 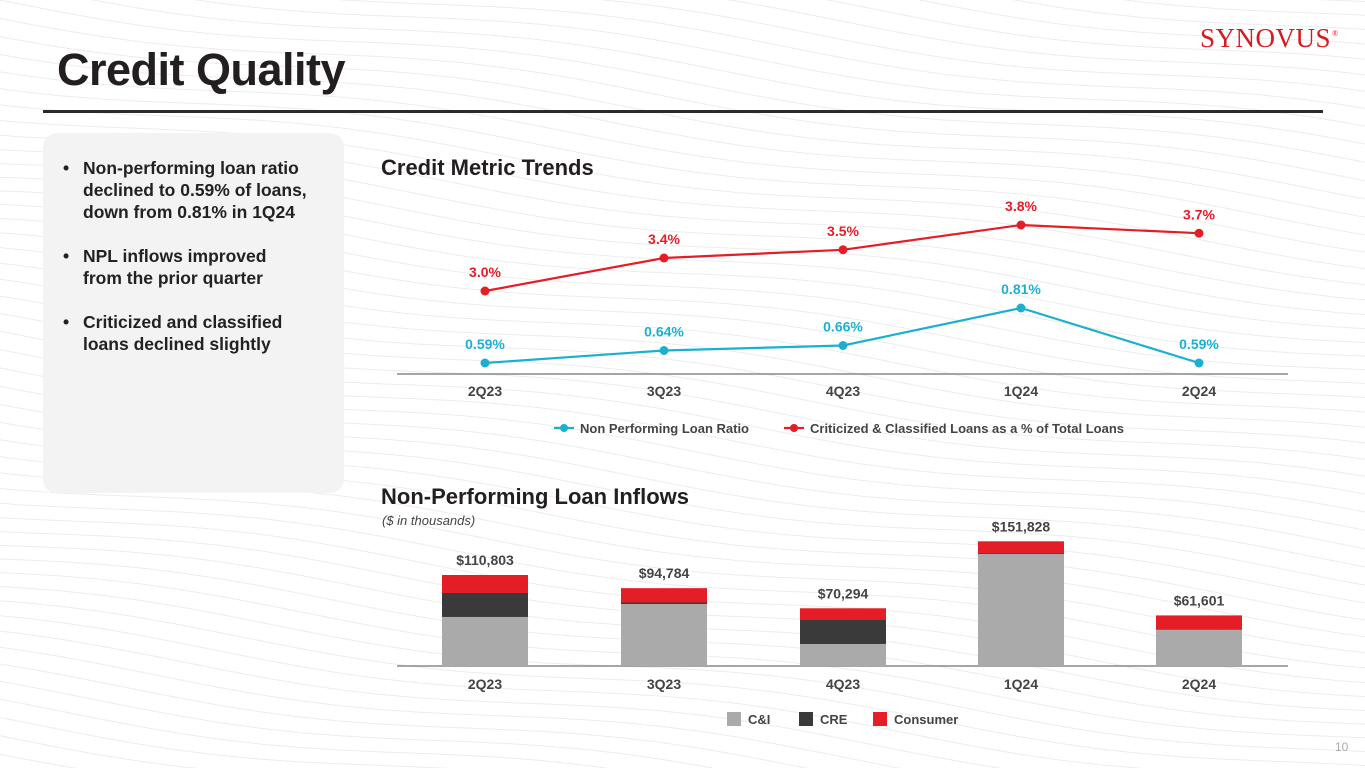 What do you see at coordinates (1199, 600) in the screenshot?
I see `bar-total-label: $61,601` at bounding box center [1199, 600].